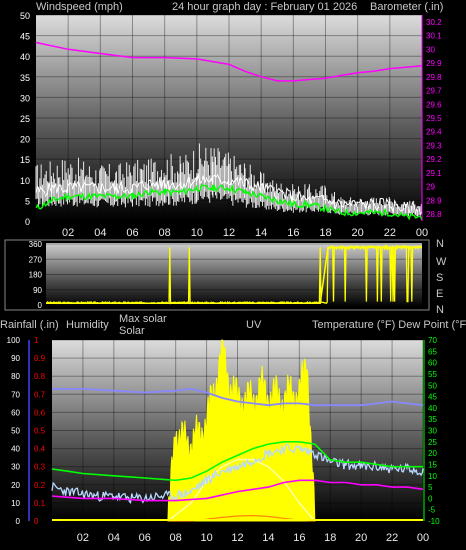  I want to click on temperature-tick-label: 60, so click(432, 363).